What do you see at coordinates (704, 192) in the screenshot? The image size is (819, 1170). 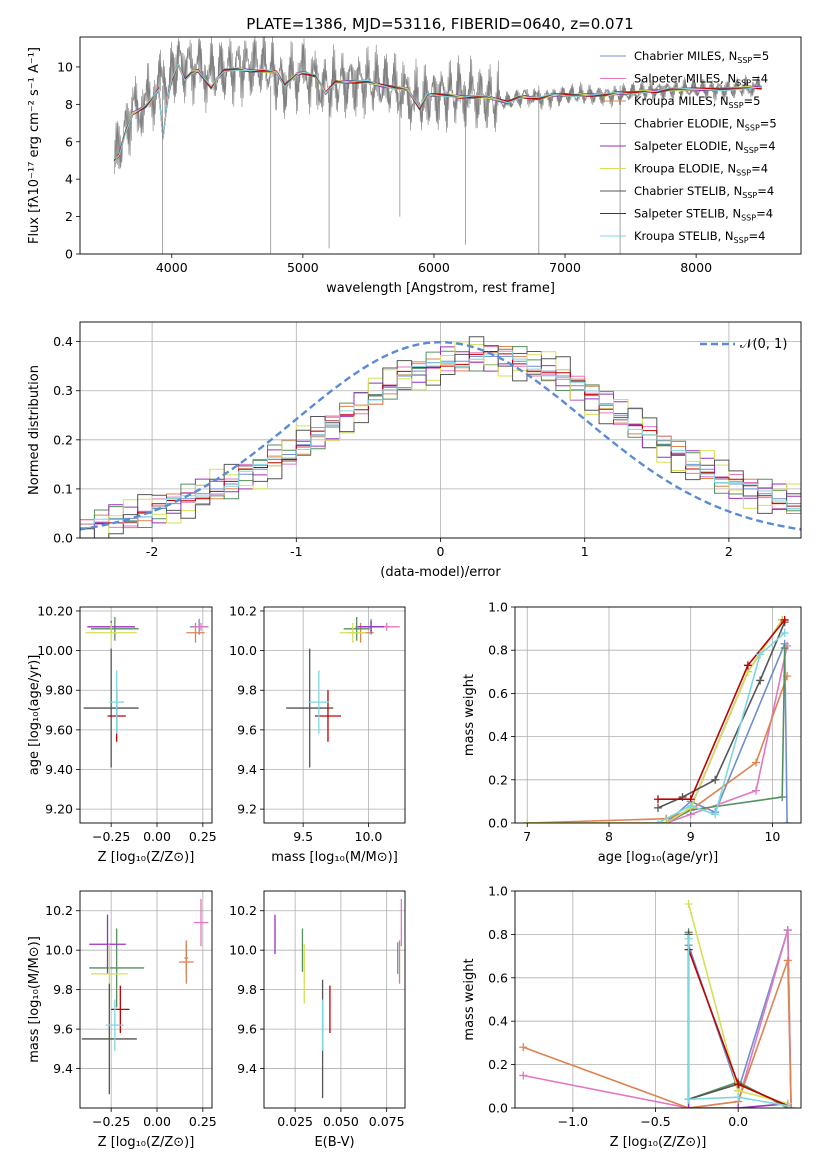 I see `legend-entry-6: Chabrier STELIB, NSSP=4` at bounding box center [704, 192].